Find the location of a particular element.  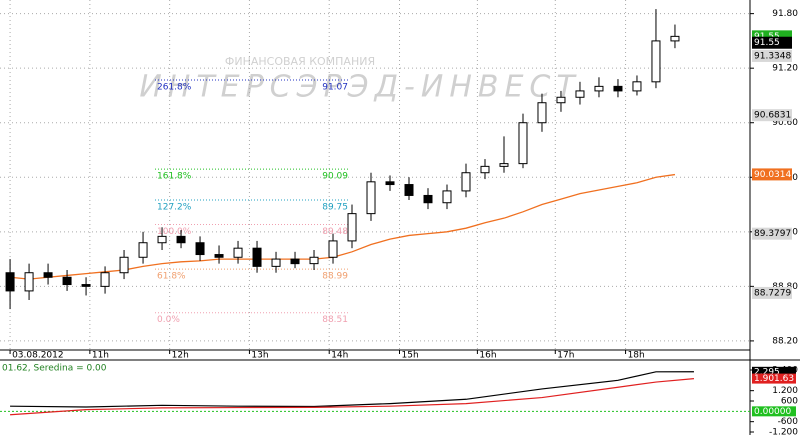

watermark: ИНТЕРСЭРЭД-ИНВЕСТ is located at coordinates (359, 87).